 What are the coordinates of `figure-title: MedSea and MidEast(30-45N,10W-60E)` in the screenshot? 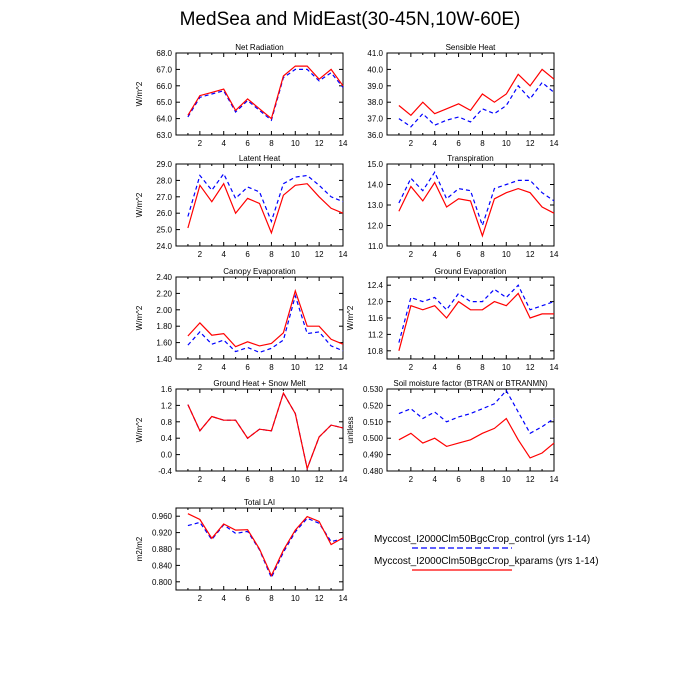 It's located at (350, 19).